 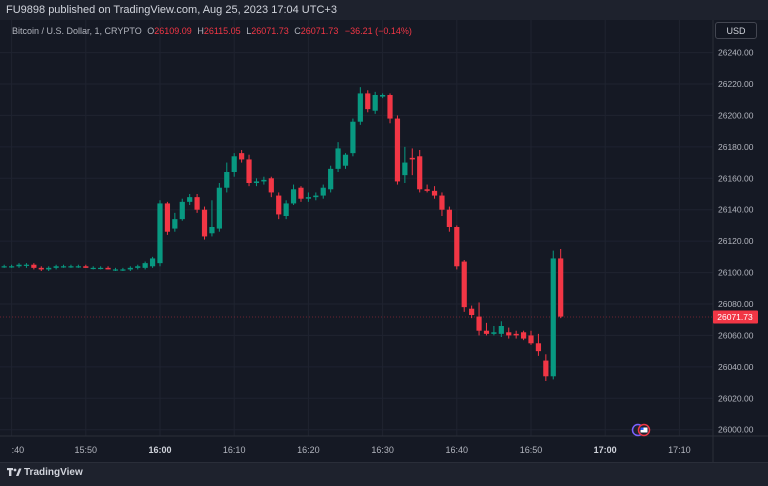 What do you see at coordinates (735, 317) in the screenshot?
I see `last-price-tag: 26071.73` at bounding box center [735, 317].